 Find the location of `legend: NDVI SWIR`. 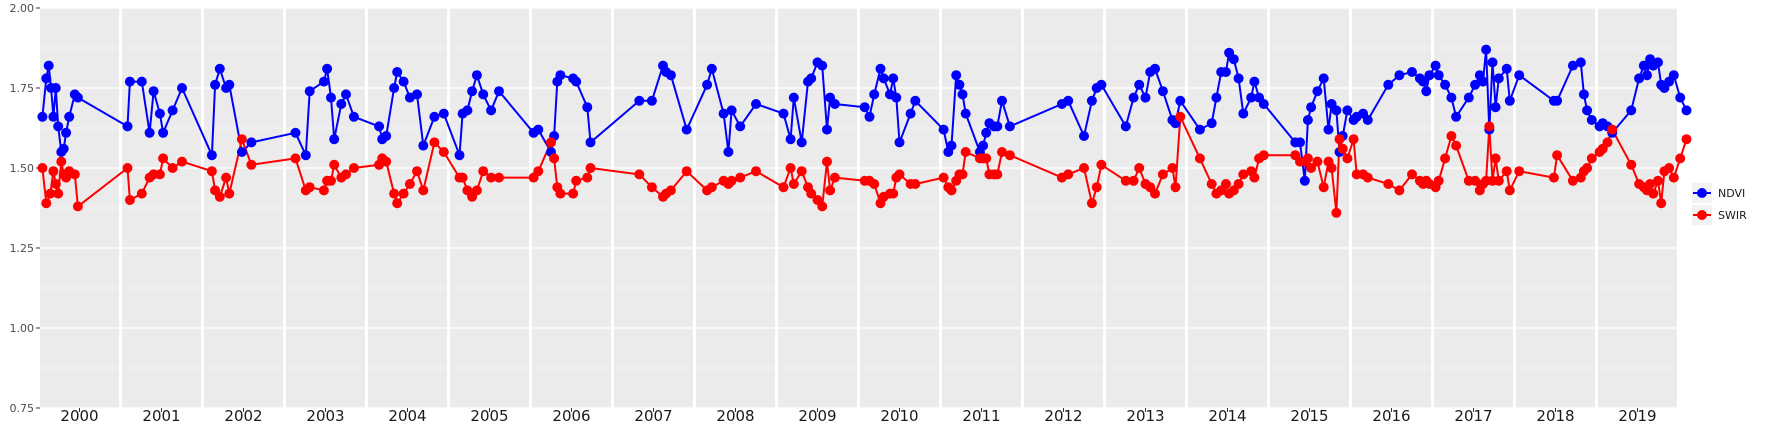

legend: NDVI SWIR is located at coordinates (1719, 204).